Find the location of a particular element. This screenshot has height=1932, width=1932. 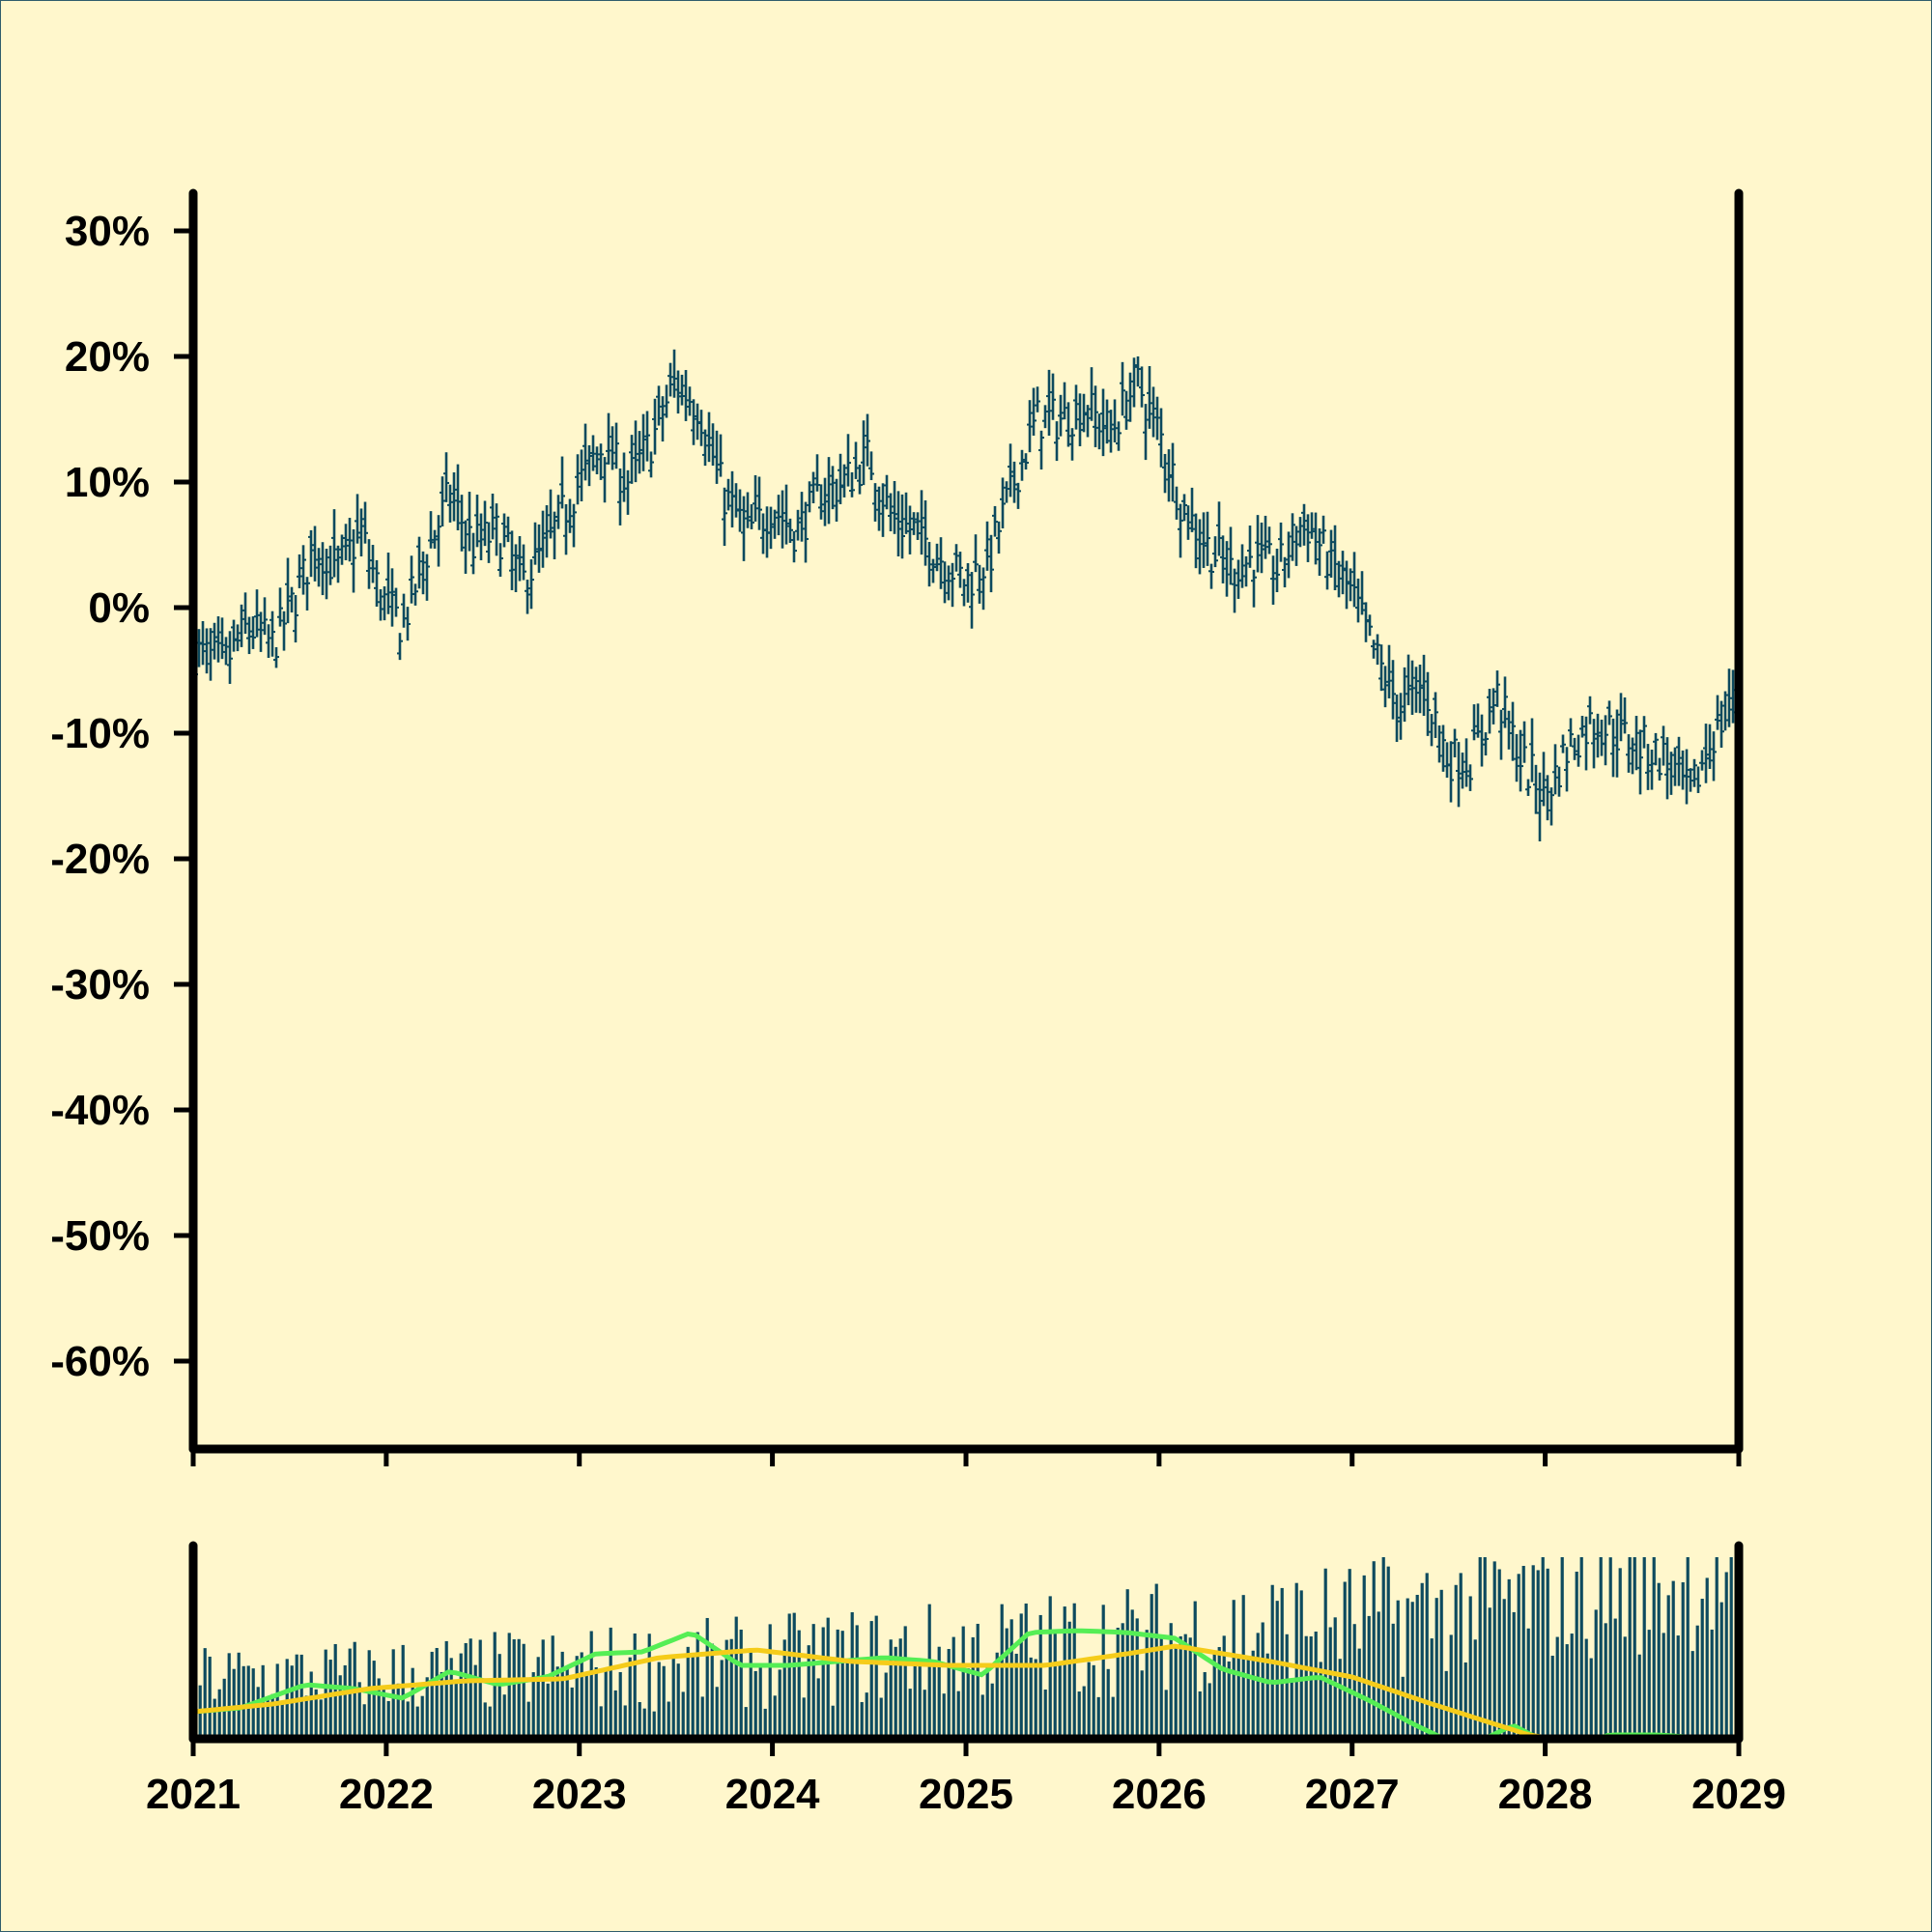

y-tick-label: -10% is located at coordinates (100, 733).